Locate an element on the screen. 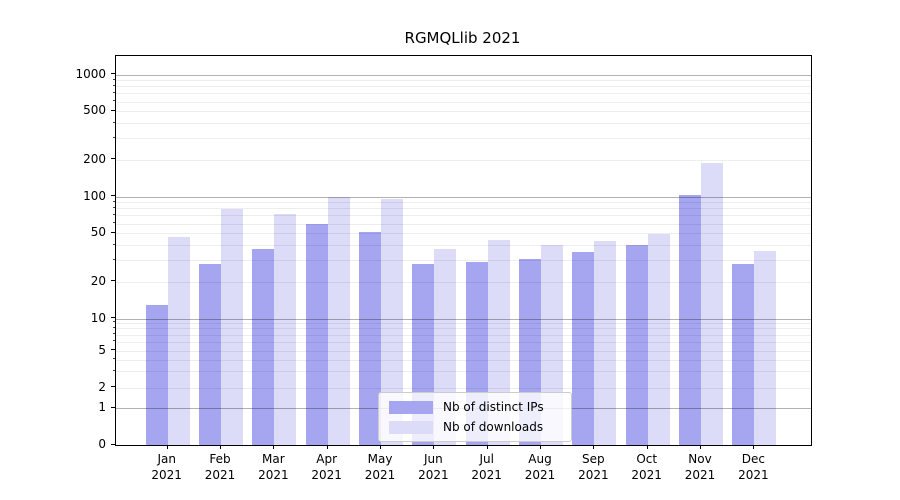 The image size is (900, 500). legend-item-distinct-ips: Nb of distinct IPs is located at coordinates (475, 407).